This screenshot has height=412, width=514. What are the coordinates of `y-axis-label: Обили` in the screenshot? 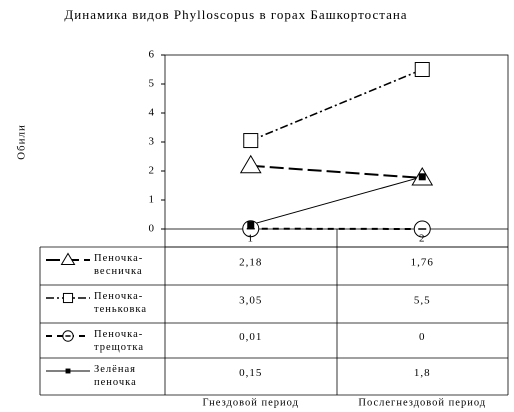 It's located at (22, 142).